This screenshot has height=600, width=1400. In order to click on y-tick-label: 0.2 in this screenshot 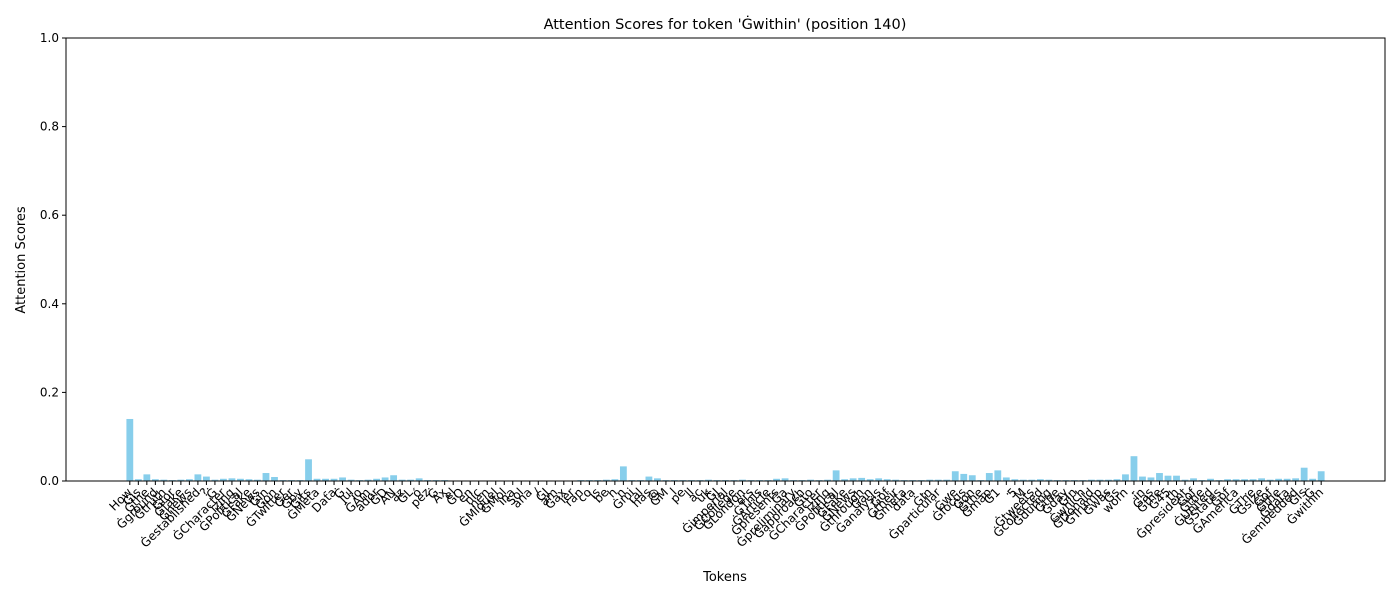, I will do `click(49, 392)`.